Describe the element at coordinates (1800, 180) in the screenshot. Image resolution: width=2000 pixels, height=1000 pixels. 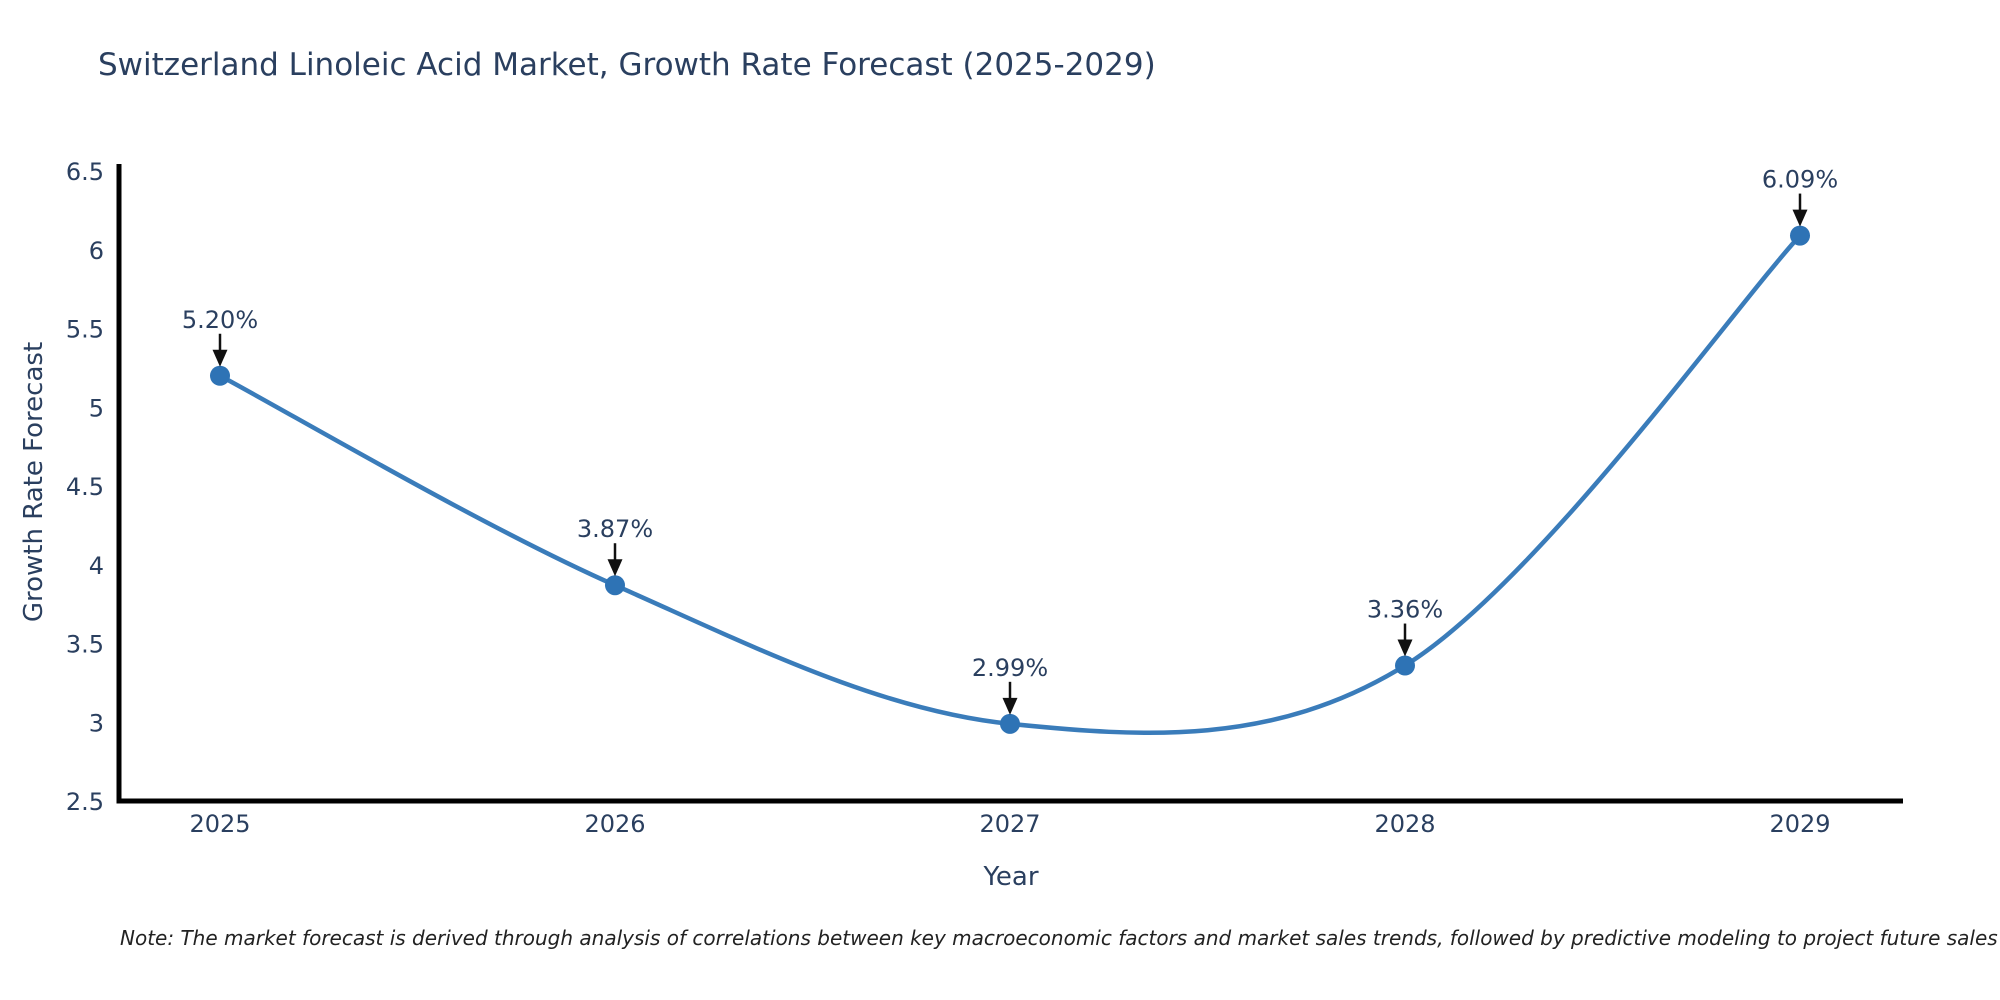
I see `annotation-label: 6.09%` at that location.